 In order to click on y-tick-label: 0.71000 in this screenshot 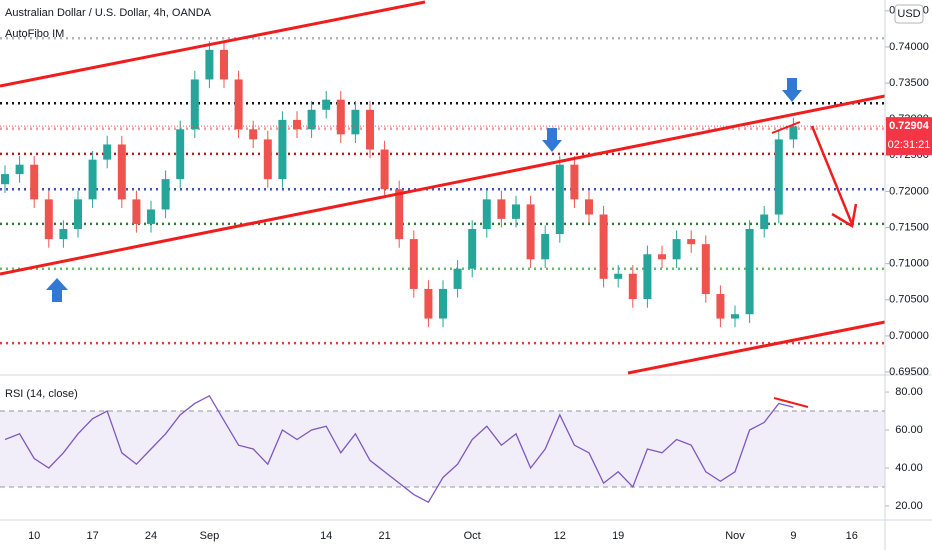, I will do `click(909, 264)`.